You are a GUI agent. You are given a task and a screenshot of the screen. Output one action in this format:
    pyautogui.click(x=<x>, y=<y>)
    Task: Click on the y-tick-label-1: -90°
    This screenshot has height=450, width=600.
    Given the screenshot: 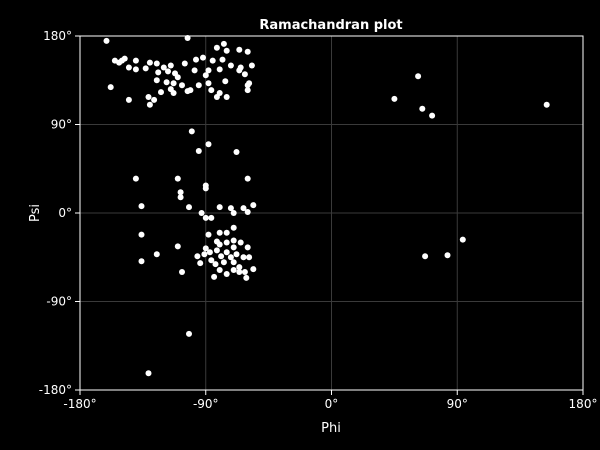 What is the action you would take?
    pyautogui.click(x=59, y=302)
    